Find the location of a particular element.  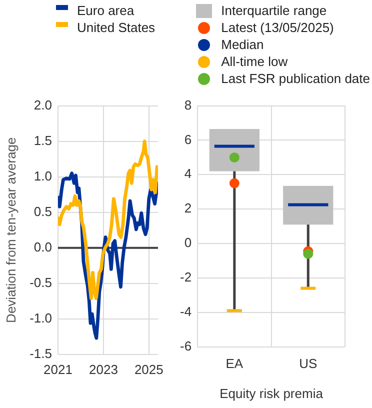

y-tick-label: -1.5 is located at coordinates (41, 353).